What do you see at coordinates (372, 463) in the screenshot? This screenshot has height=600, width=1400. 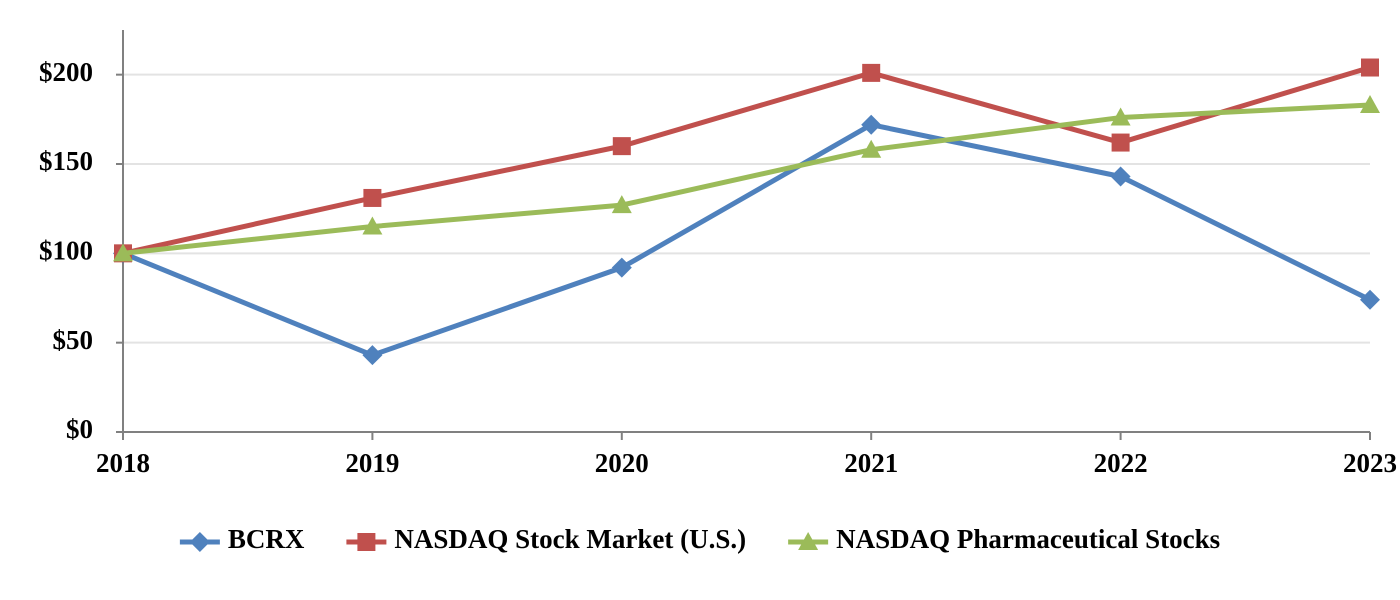 I see `x-tick-label: 2019` at bounding box center [372, 463].